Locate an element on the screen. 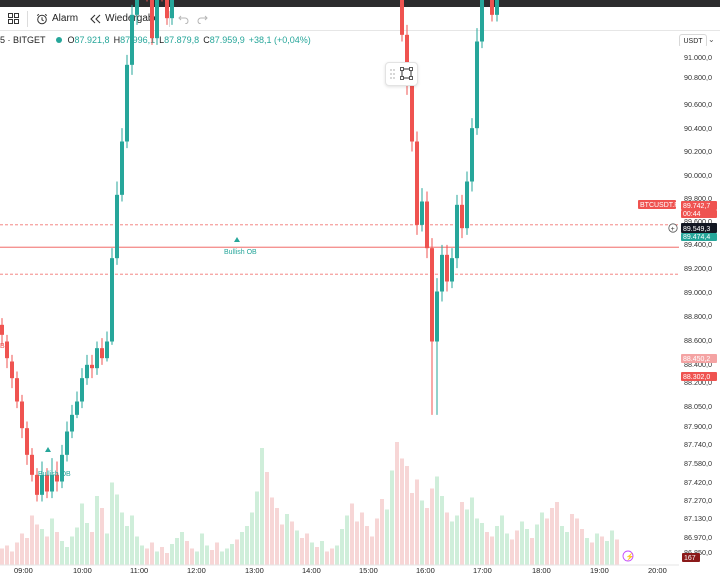 Image resolution: width=720 pixels, height=573 pixels. price-axis-background is located at coordinates (699, 309).